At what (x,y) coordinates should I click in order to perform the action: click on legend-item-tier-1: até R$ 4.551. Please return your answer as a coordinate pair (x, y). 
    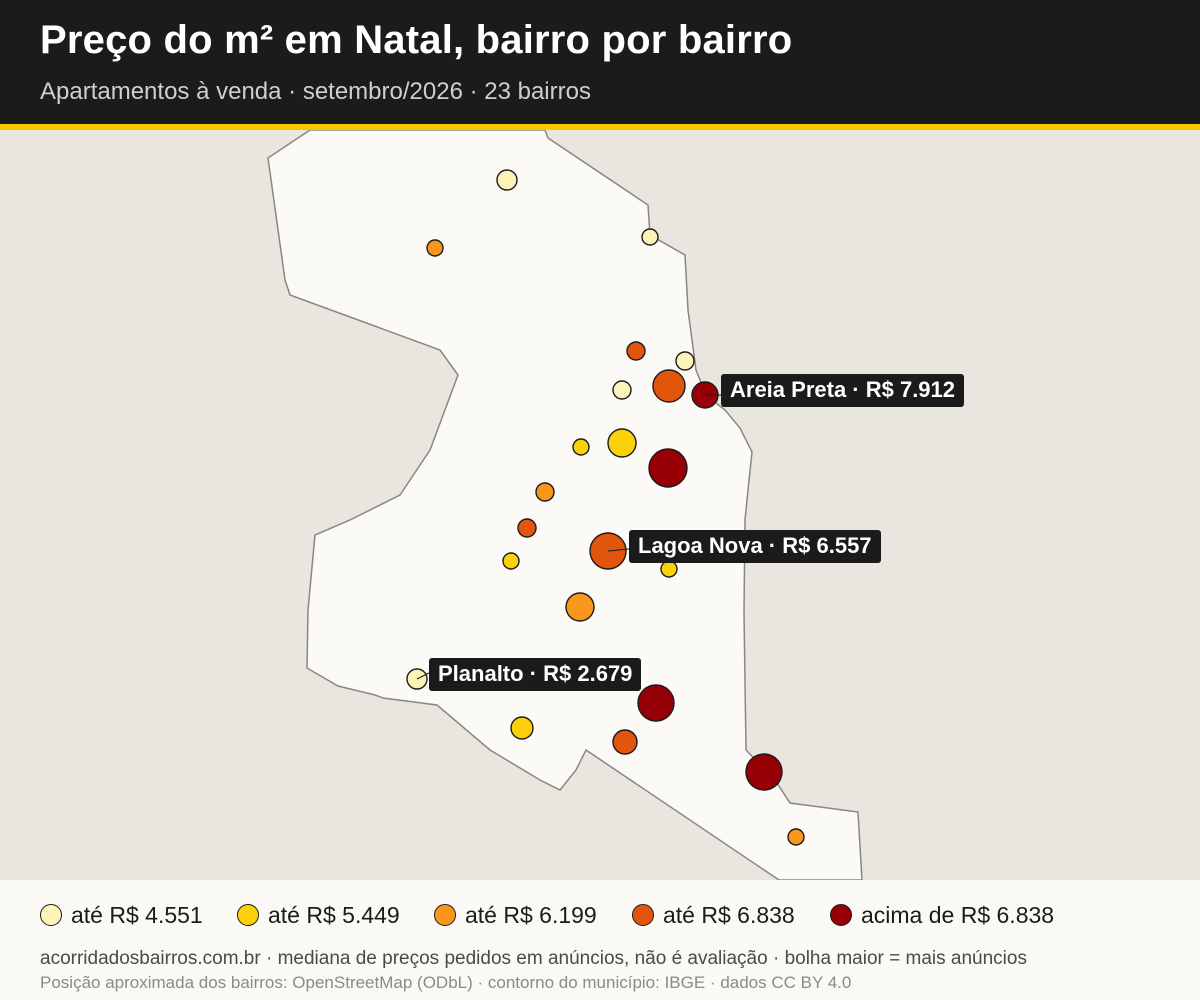
    Looking at the image, I should click on (121, 915).